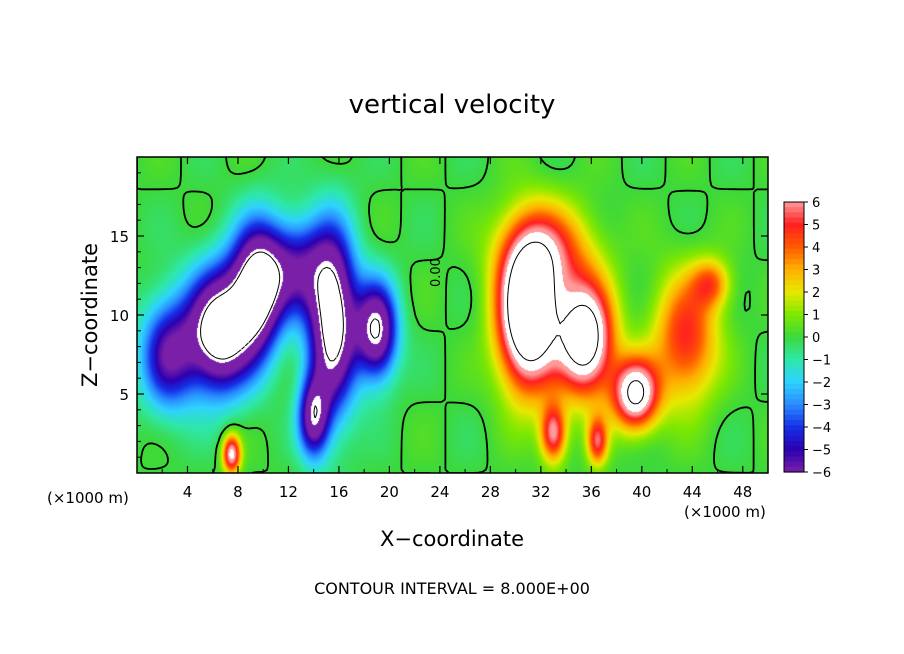 The image size is (904, 654). I want to click on colorbar-tick-label: 2, so click(816, 293).